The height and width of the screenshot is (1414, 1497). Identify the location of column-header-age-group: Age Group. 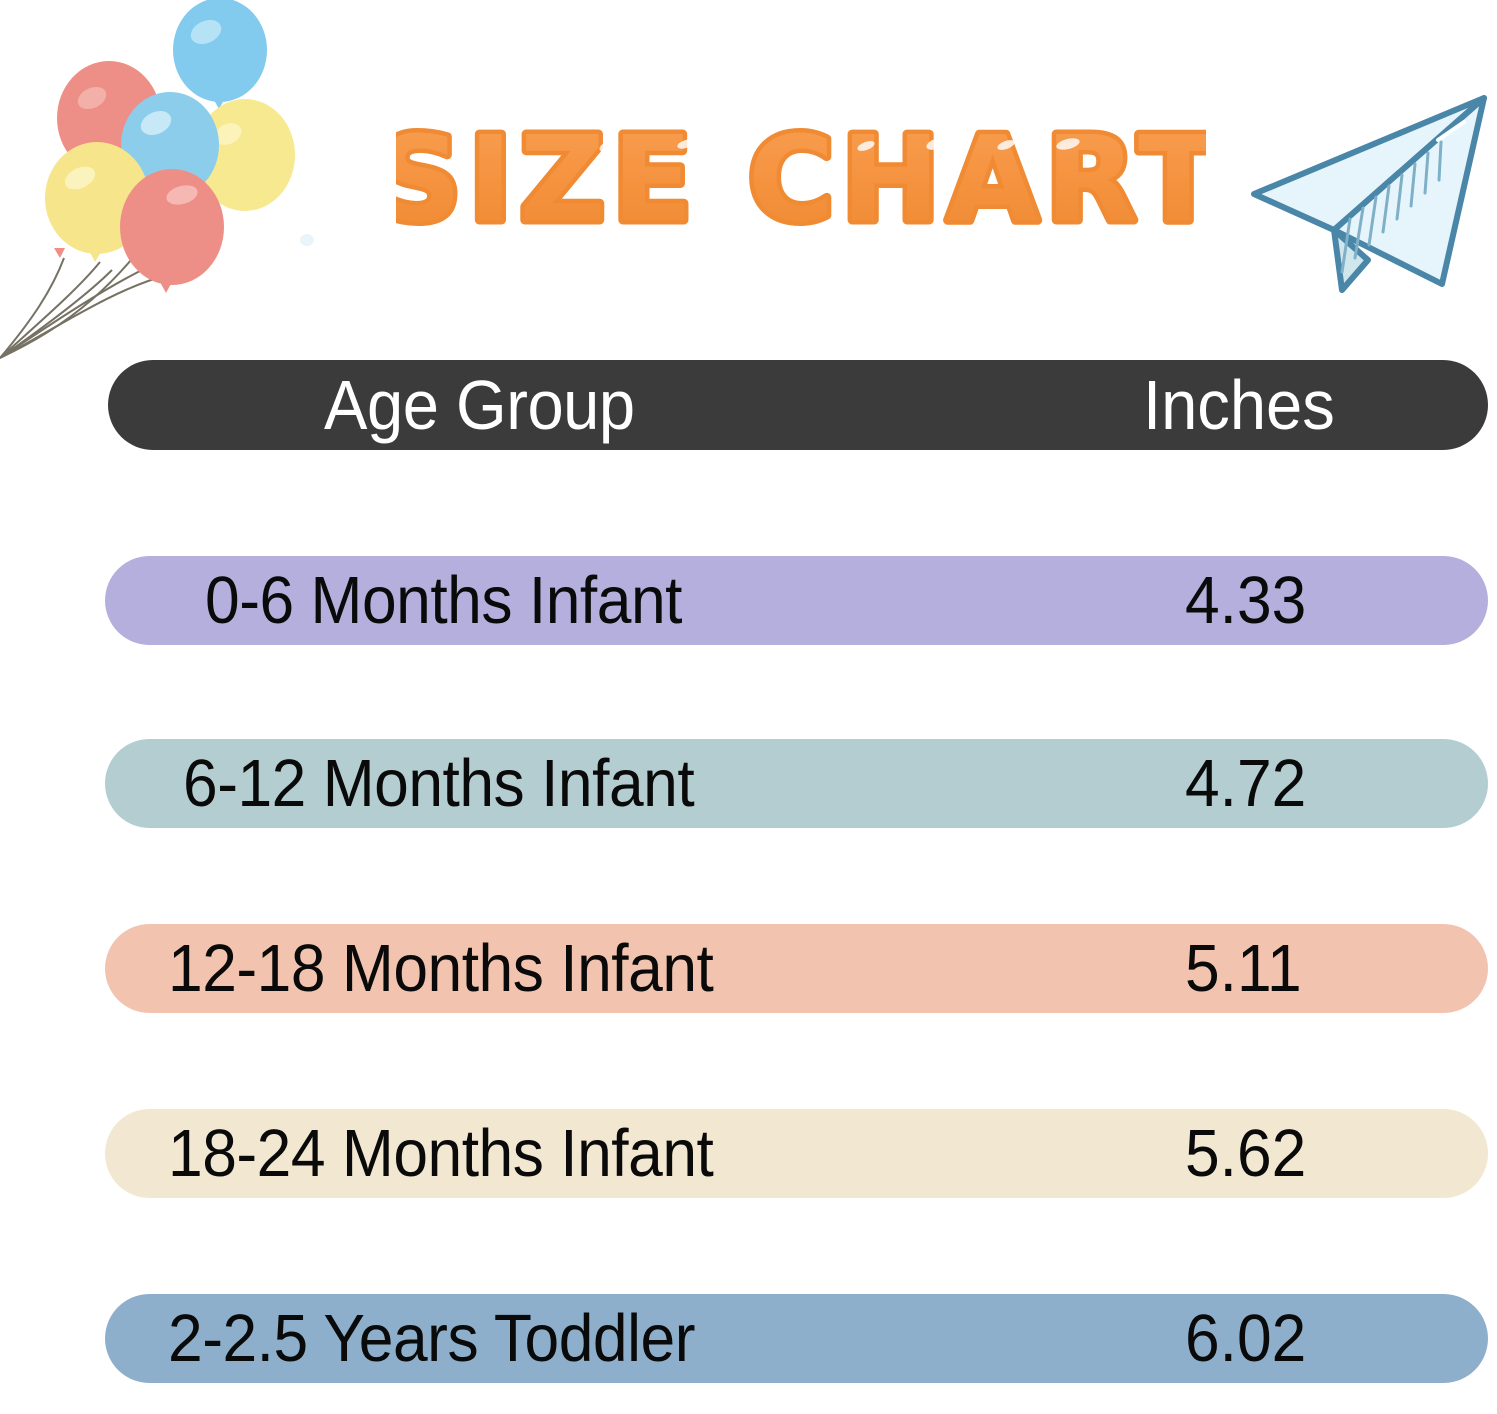
(479, 405).